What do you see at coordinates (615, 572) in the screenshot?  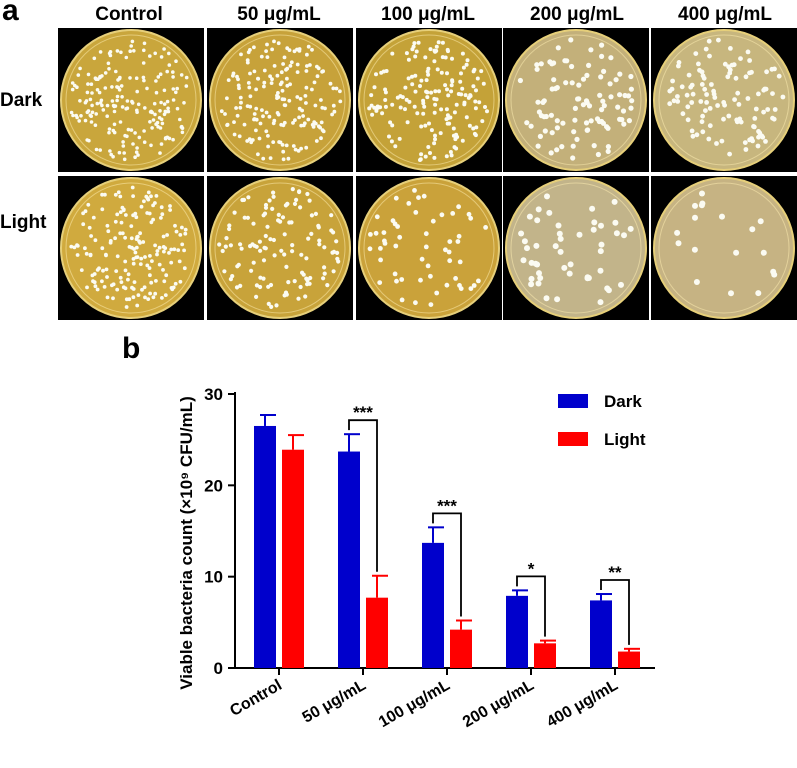 I see `significance-label: **` at bounding box center [615, 572].